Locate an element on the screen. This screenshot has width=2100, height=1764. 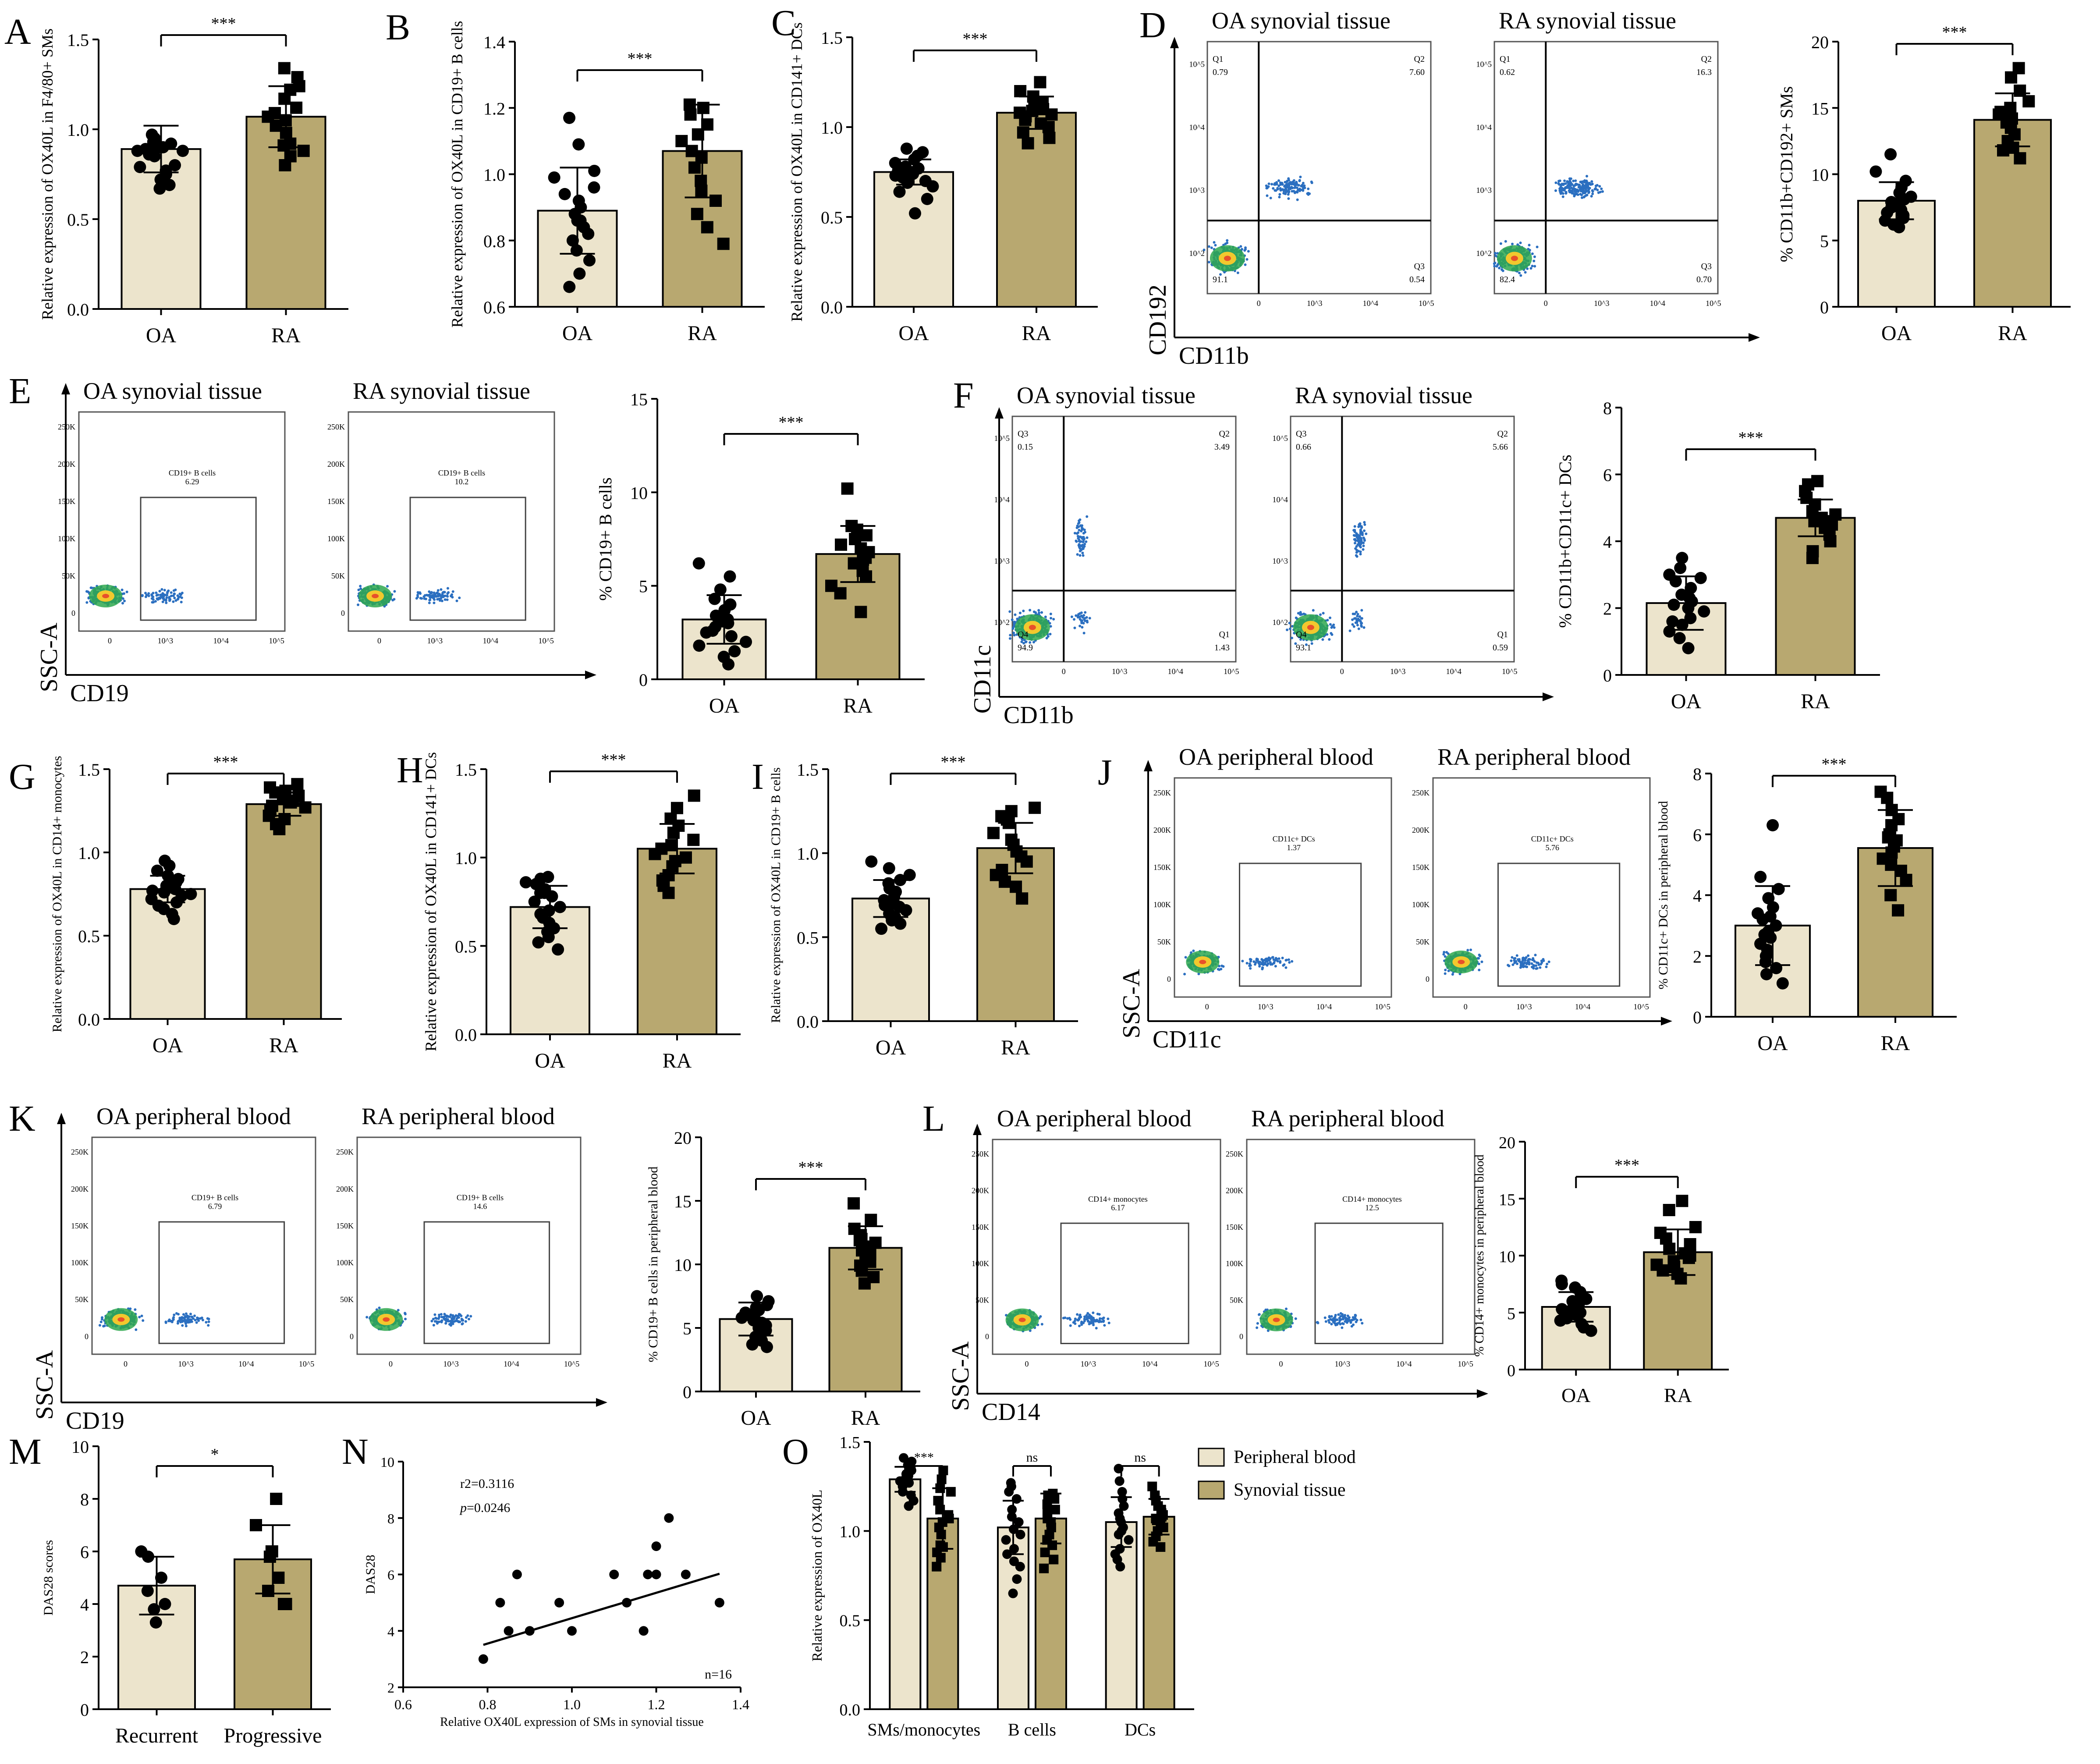
flow-x-label: CD11b is located at coordinates (1214, 355).